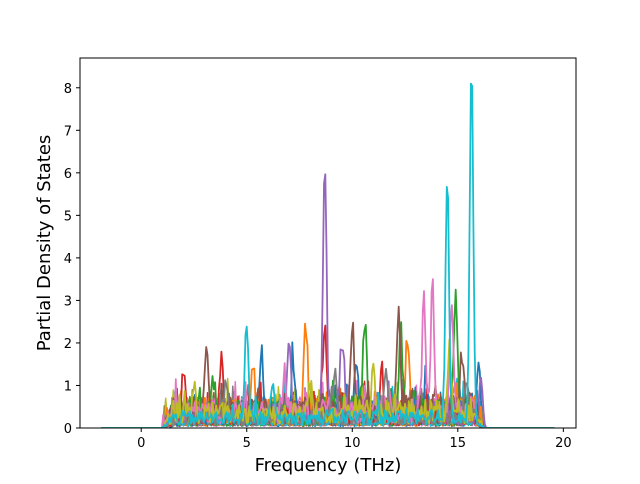 The width and height of the screenshot is (640, 484). Describe the element at coordinates (247, 443) in the screenshot. I see `x-tick-label: 5` at that location.